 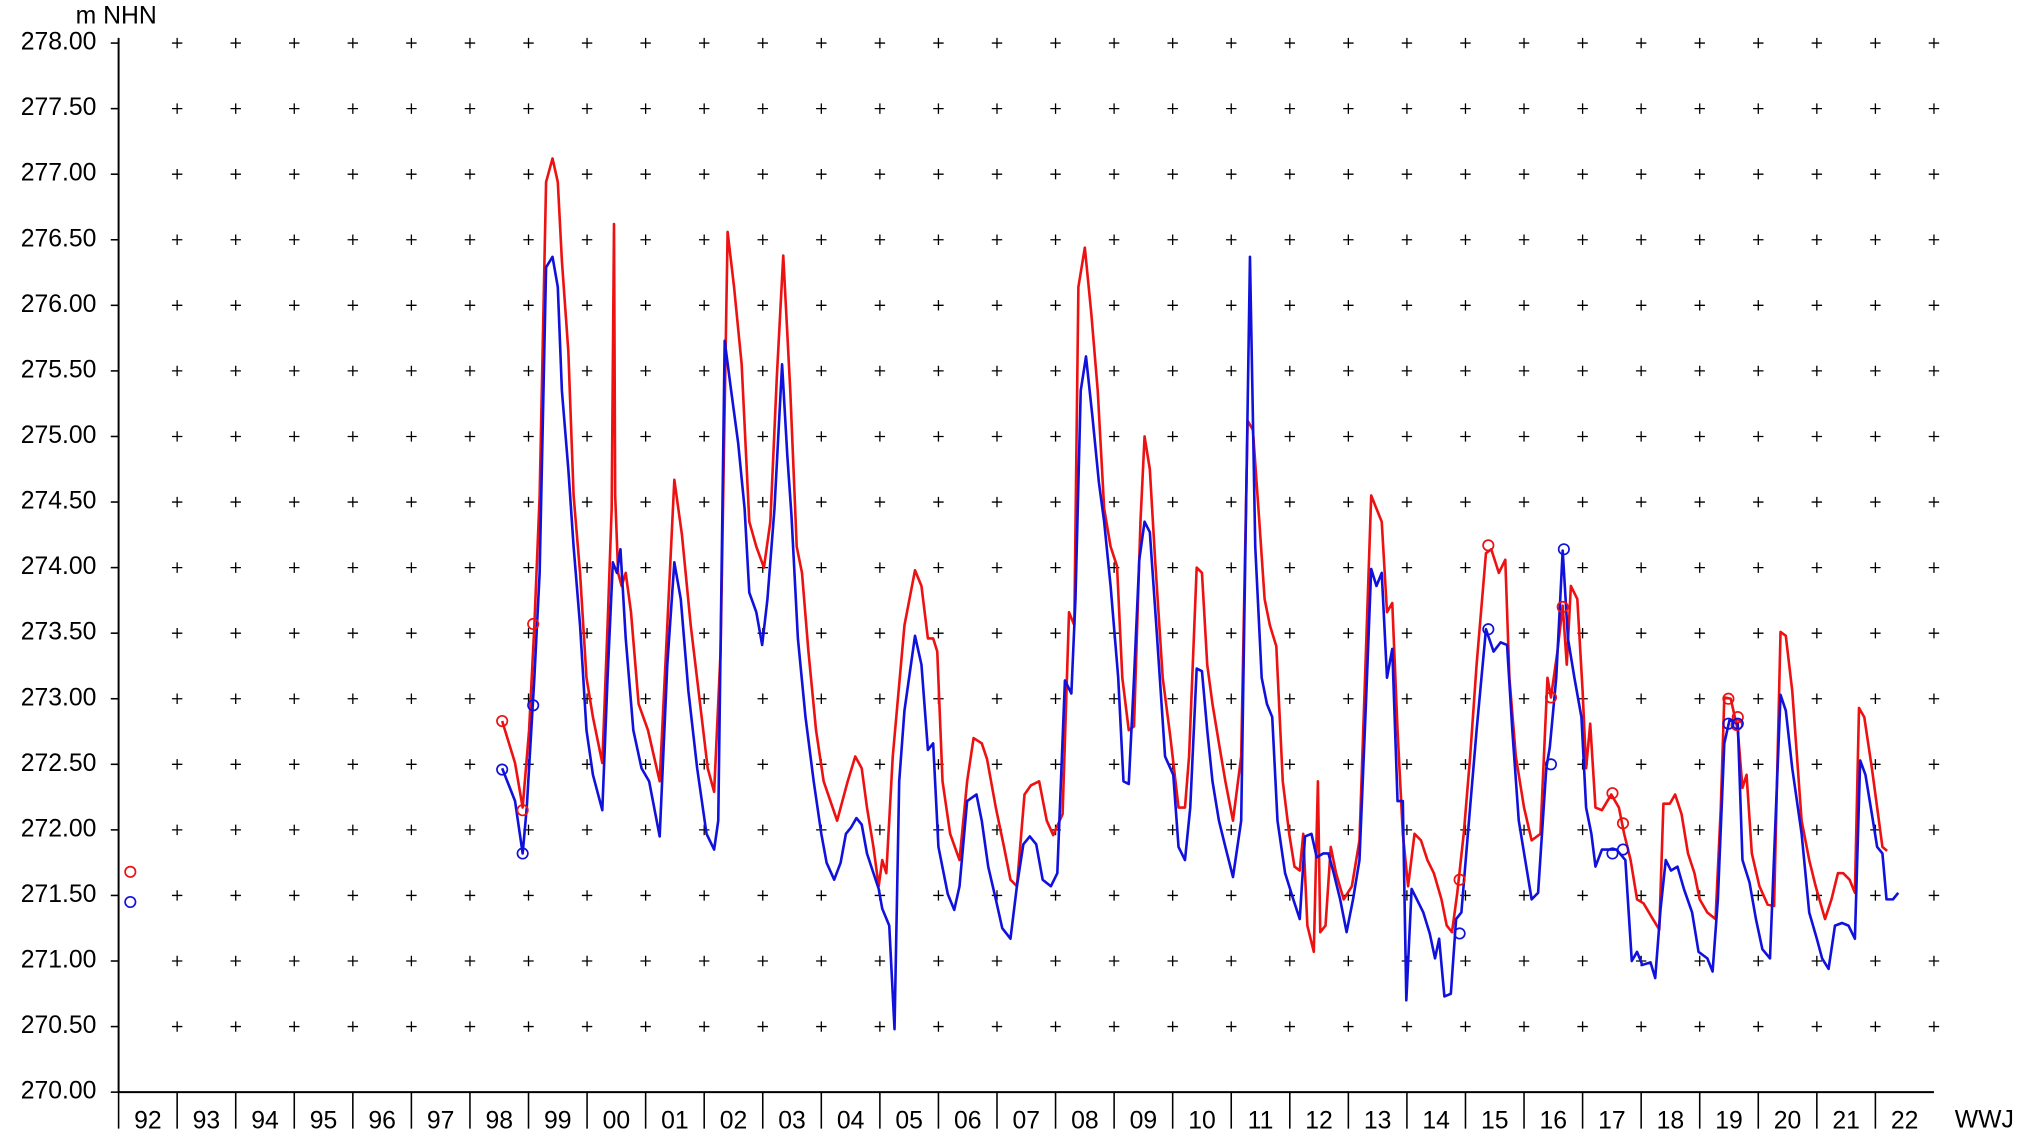 What do you see at coordinates (1612, 1119) in the screenshot?
I see `x-tick-label: 17` at bounding box center [1612, 1119].